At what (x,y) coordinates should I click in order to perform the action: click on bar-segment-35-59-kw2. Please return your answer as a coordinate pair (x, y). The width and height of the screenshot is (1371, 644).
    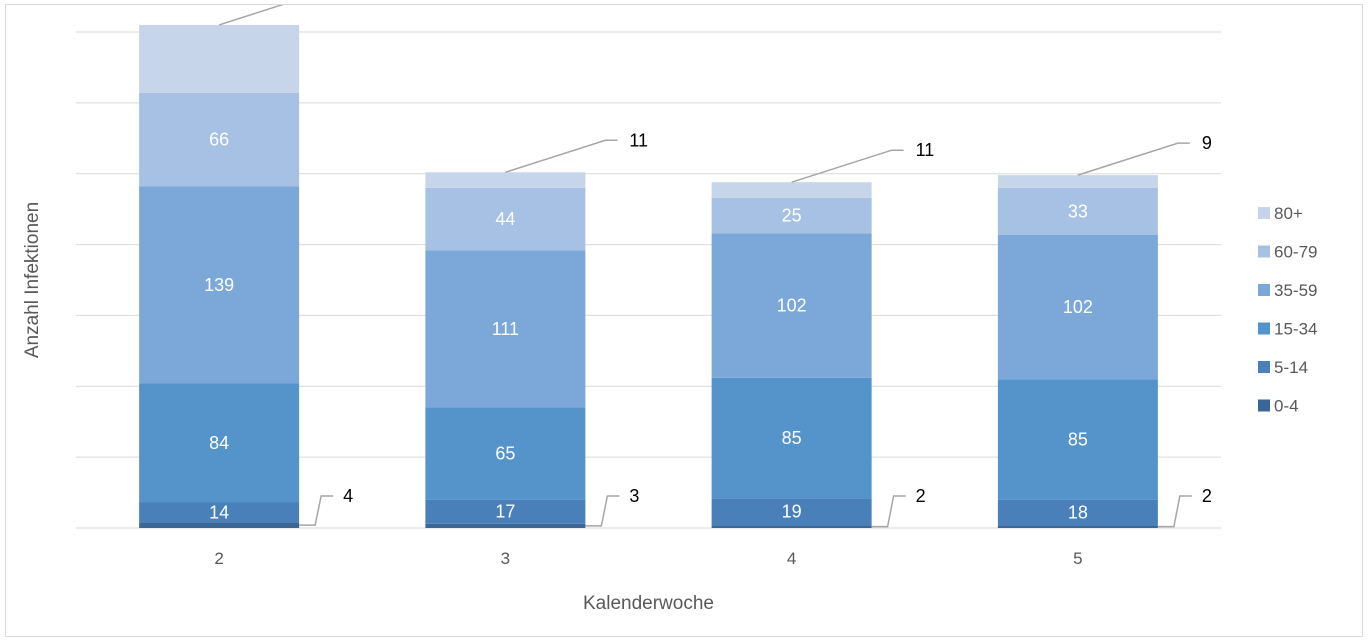
    Looking at the image, I should click on (219, 285).